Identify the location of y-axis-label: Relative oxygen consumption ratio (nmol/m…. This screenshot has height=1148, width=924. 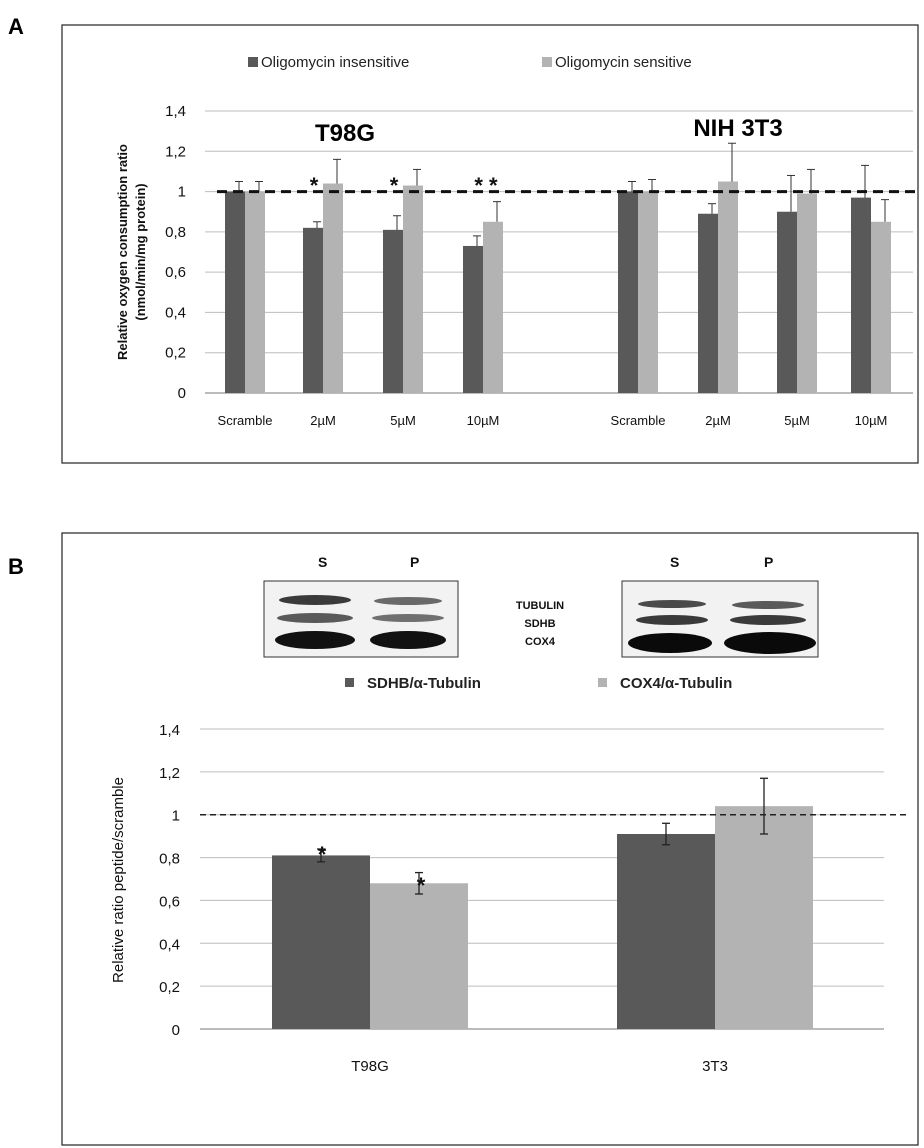
(131, 252).